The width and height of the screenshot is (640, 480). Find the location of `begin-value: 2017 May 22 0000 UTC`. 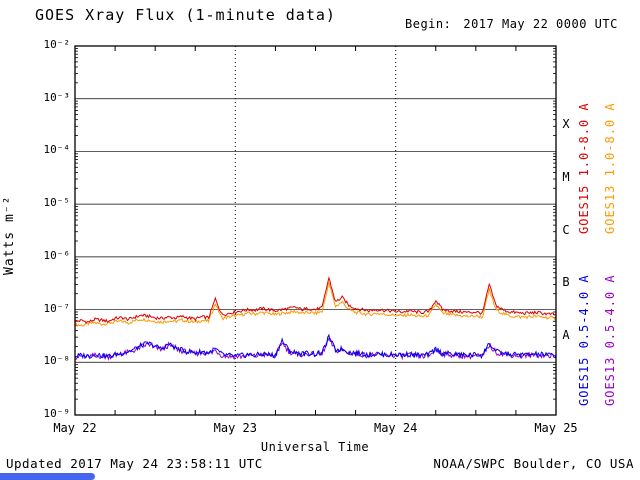

begin-value: 2017 May 22 0000 UTC is located at coordinates (540, 24).